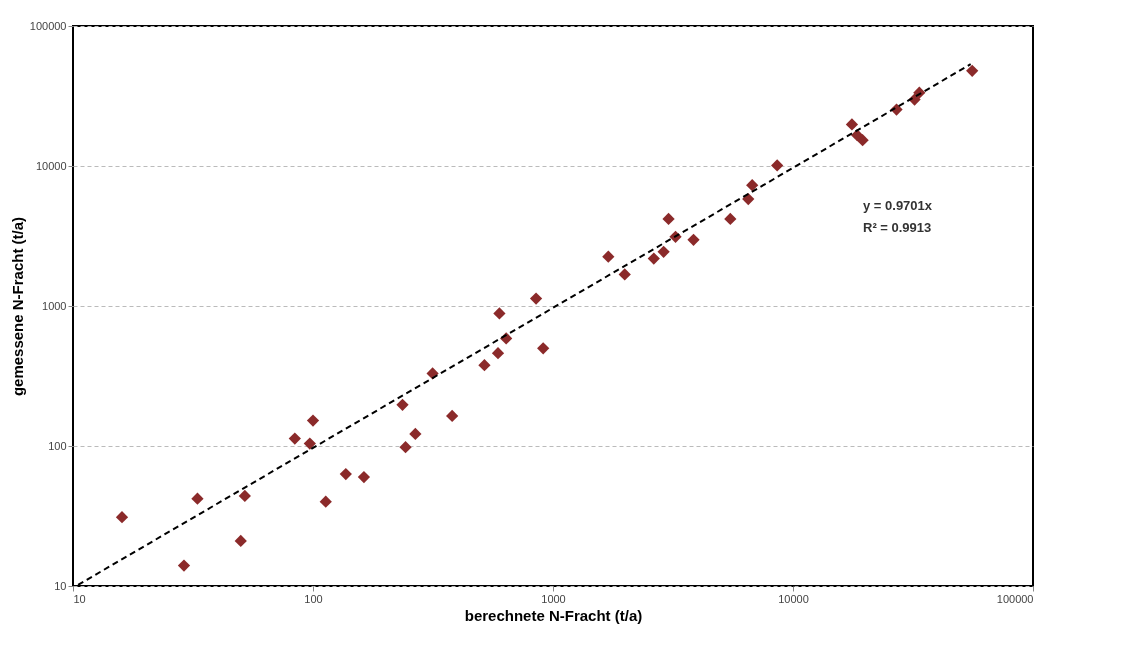  I want to click on x-tick-label: 10000, so click(793, 598).